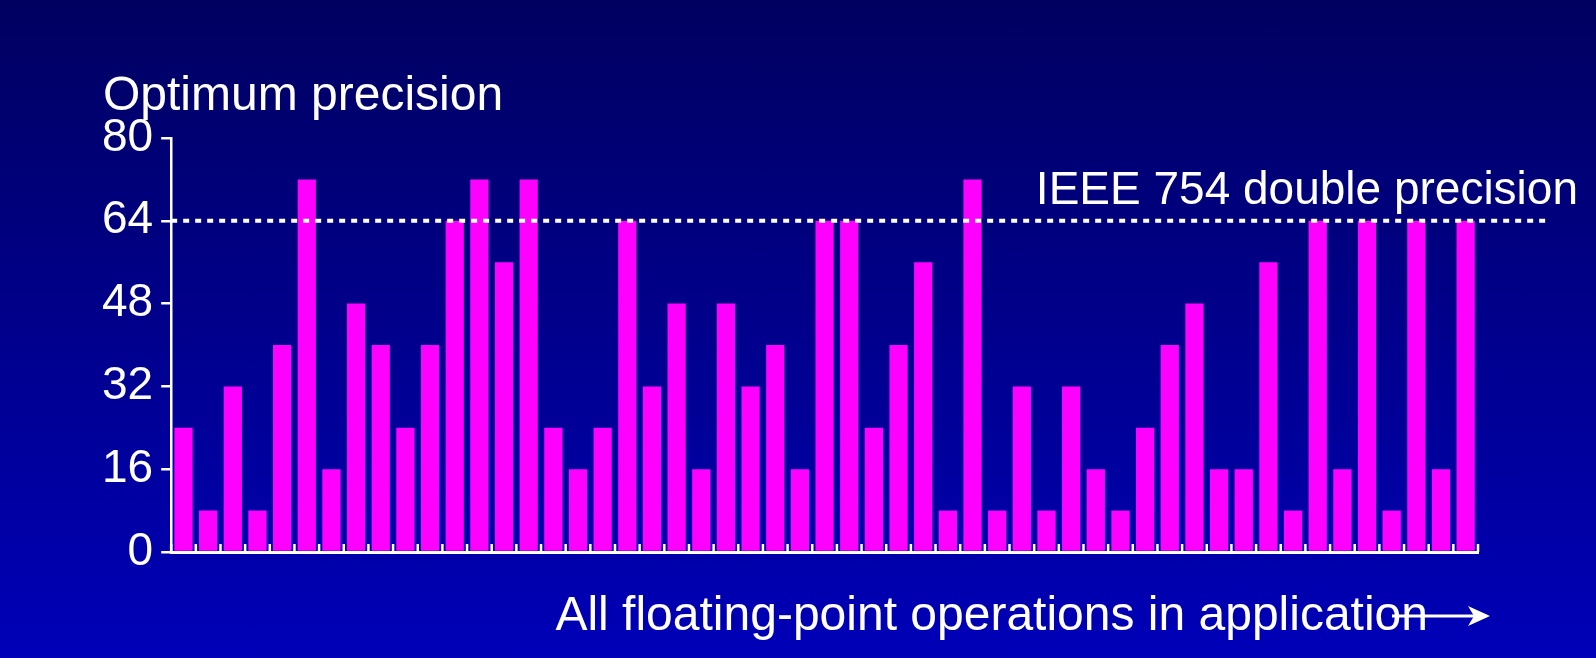 The image size is (1596, 658). Describe the element at coordinates (127, 300) in the screenshot. I see `y-tick-label: 48` at that location.